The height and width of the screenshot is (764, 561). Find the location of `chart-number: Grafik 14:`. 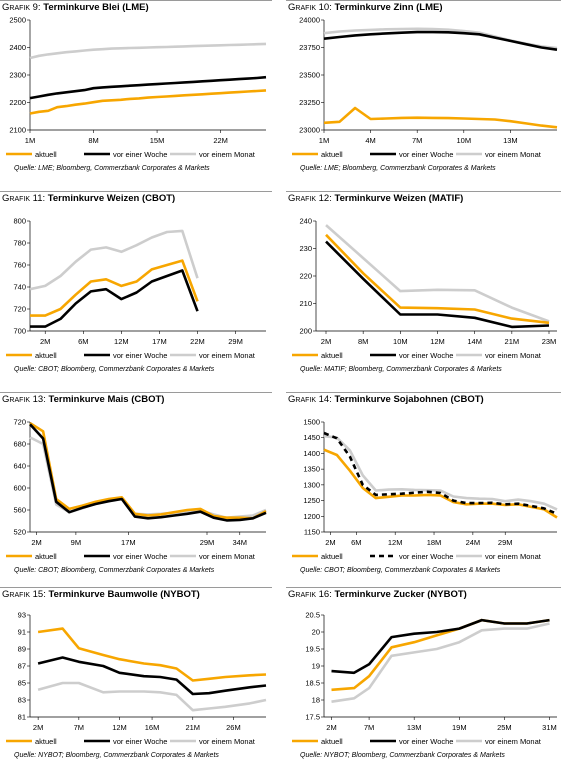

chart-number: Grafik 14: is located at coordinates (310, 399).